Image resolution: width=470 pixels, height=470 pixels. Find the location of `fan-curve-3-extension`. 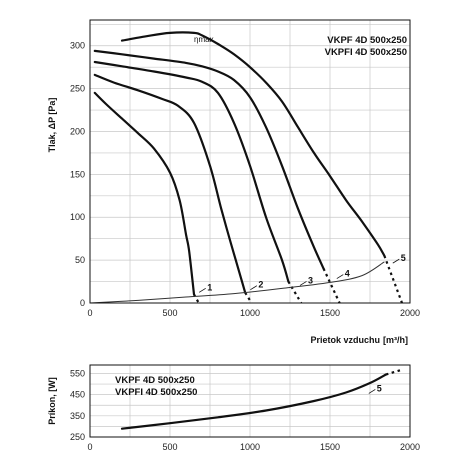

fan-curve-3-extension is located at coordinates (295, 292).